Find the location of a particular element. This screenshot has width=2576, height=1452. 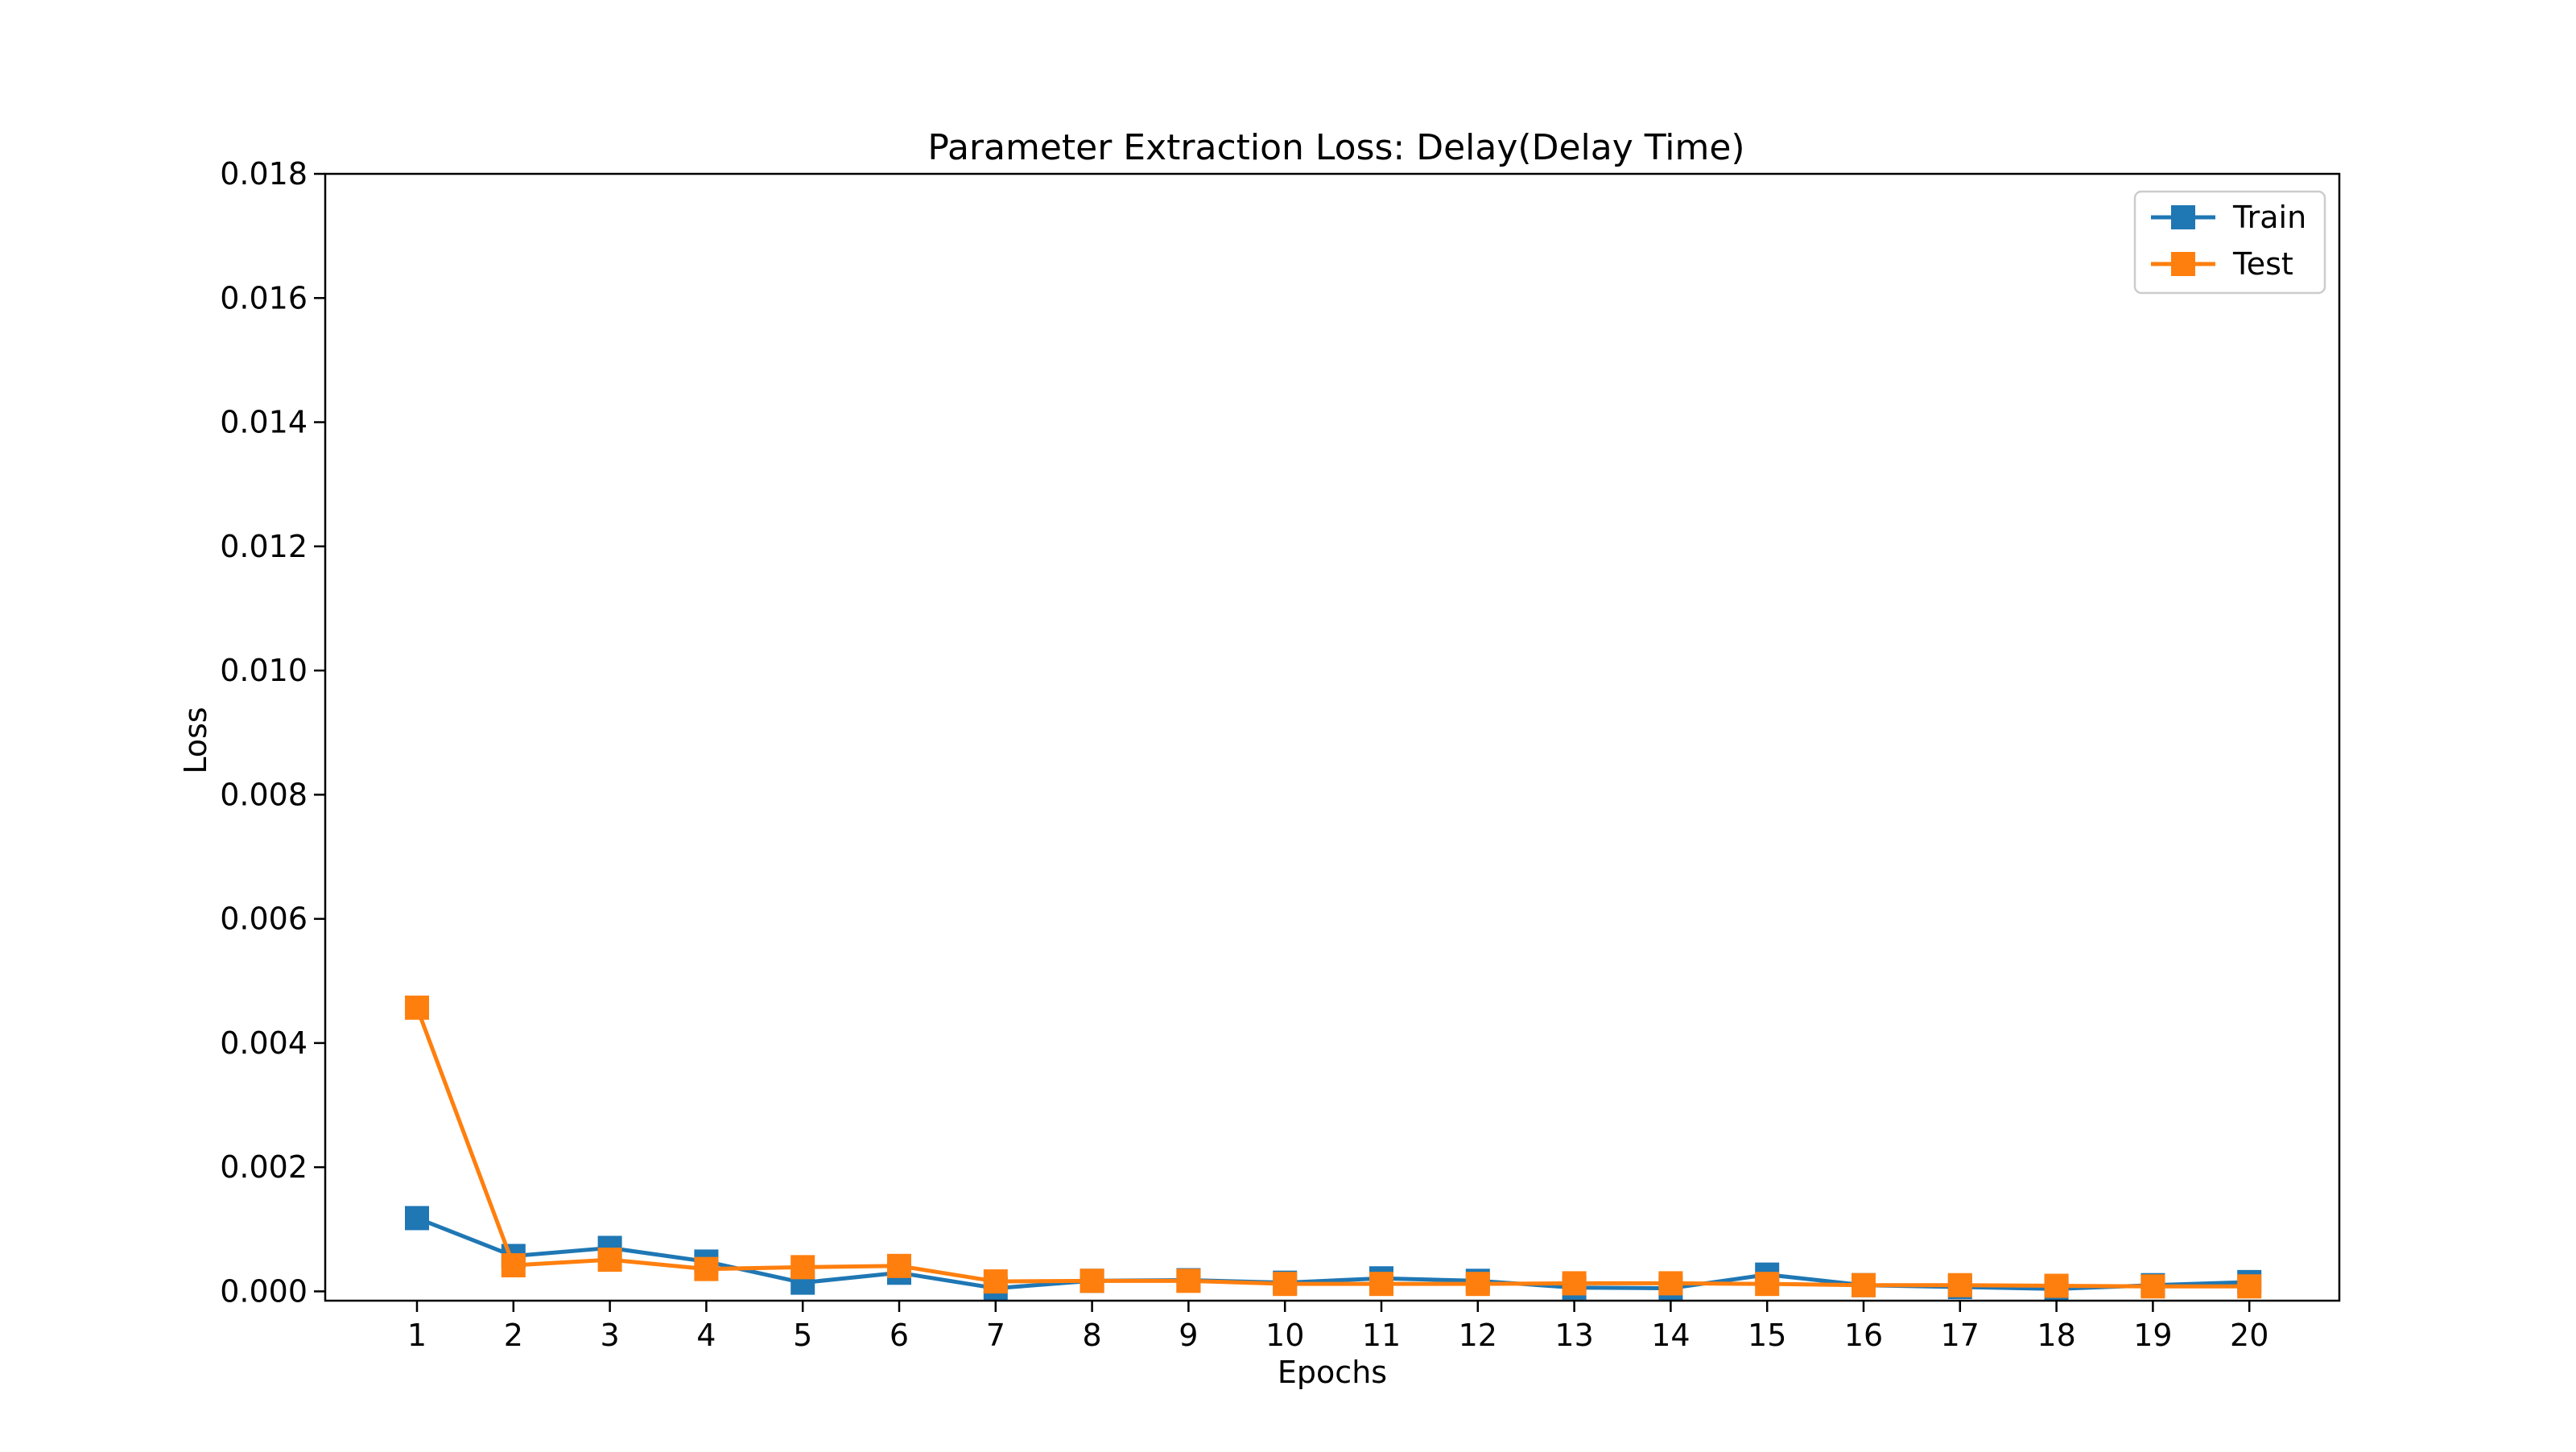

y-tick-label: 0.006 is located at coordinates (264, 919).